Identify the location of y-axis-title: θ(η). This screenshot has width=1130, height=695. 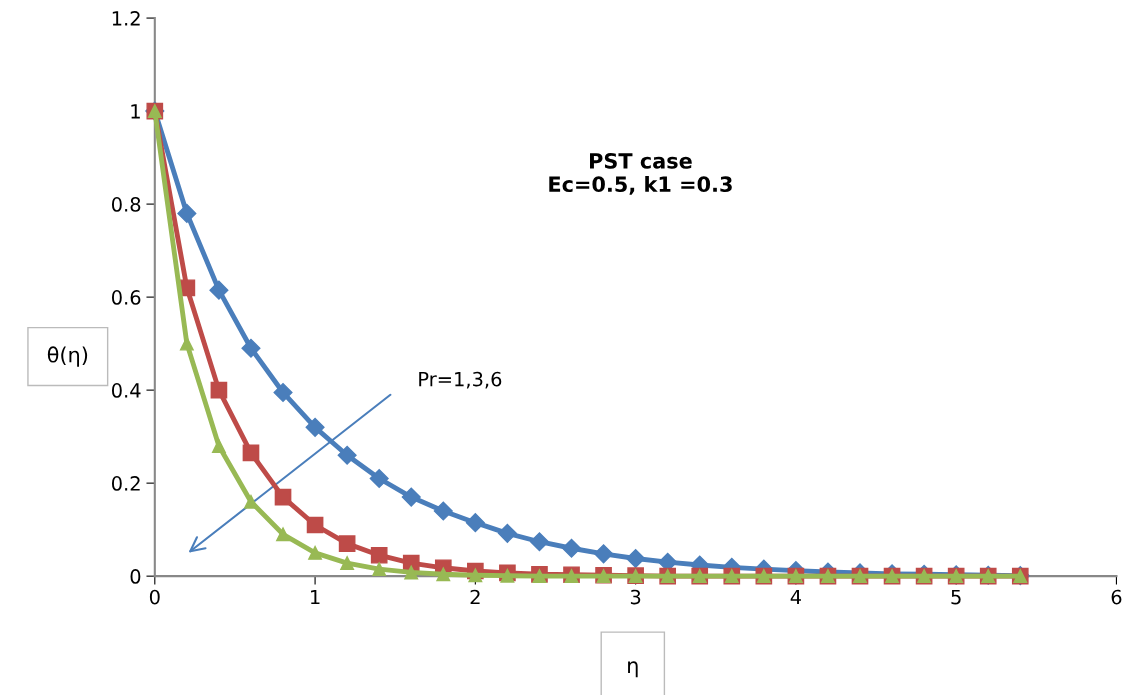
(67, 356).